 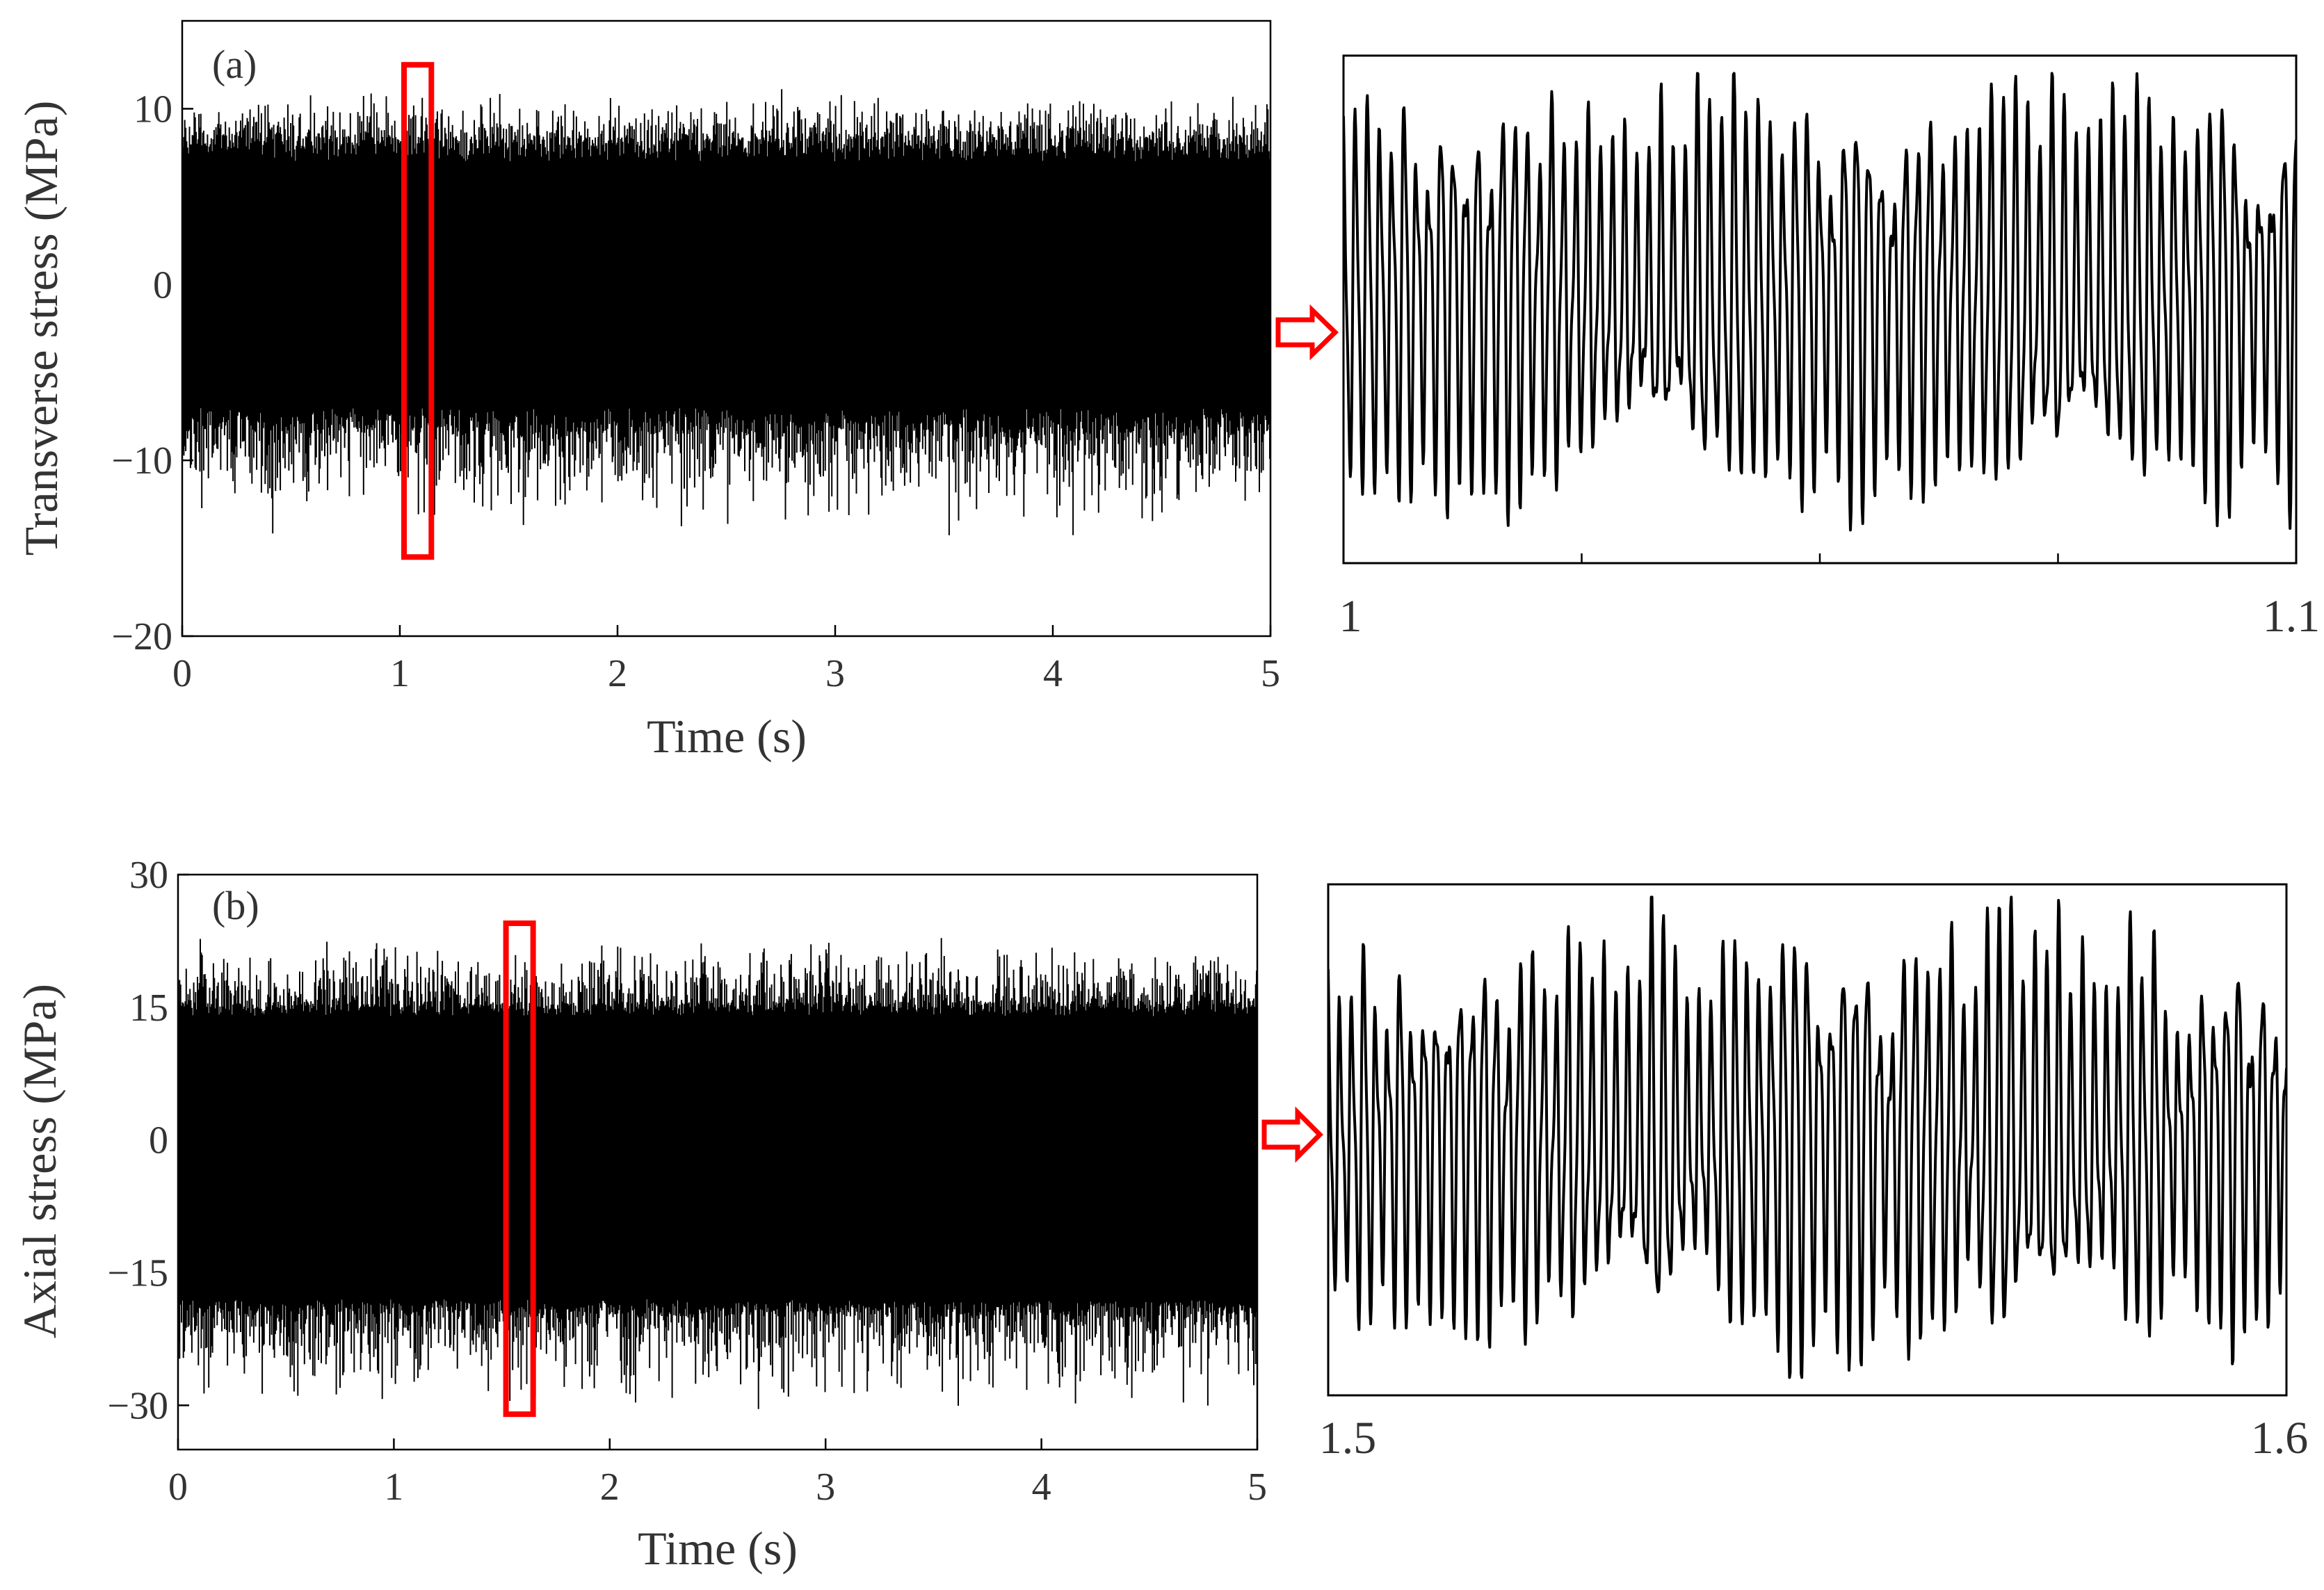 What do you see at coordinates (1041, 1487) in the screenshot?
I see `panel-b-x-tick-label: 4` at bounding box center [1041, 1487].